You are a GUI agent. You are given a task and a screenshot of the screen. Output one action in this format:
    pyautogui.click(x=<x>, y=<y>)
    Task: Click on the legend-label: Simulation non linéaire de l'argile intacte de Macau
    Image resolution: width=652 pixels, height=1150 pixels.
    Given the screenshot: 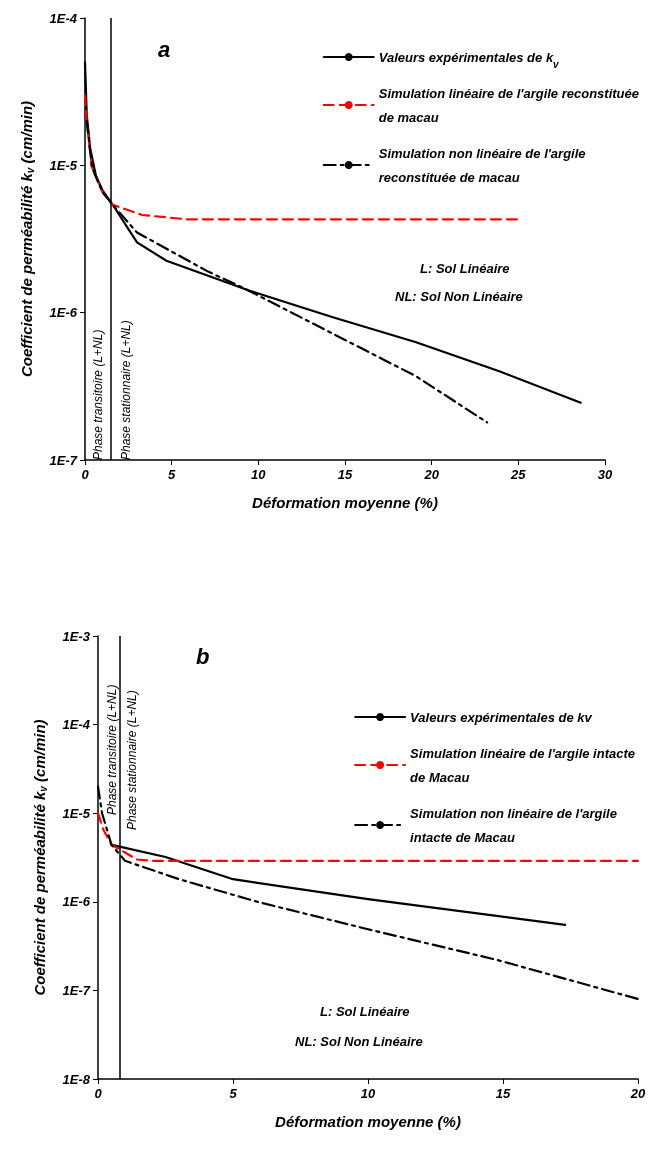 What is the action you would take?
    pyautogui.click(x=513, y=825)
    